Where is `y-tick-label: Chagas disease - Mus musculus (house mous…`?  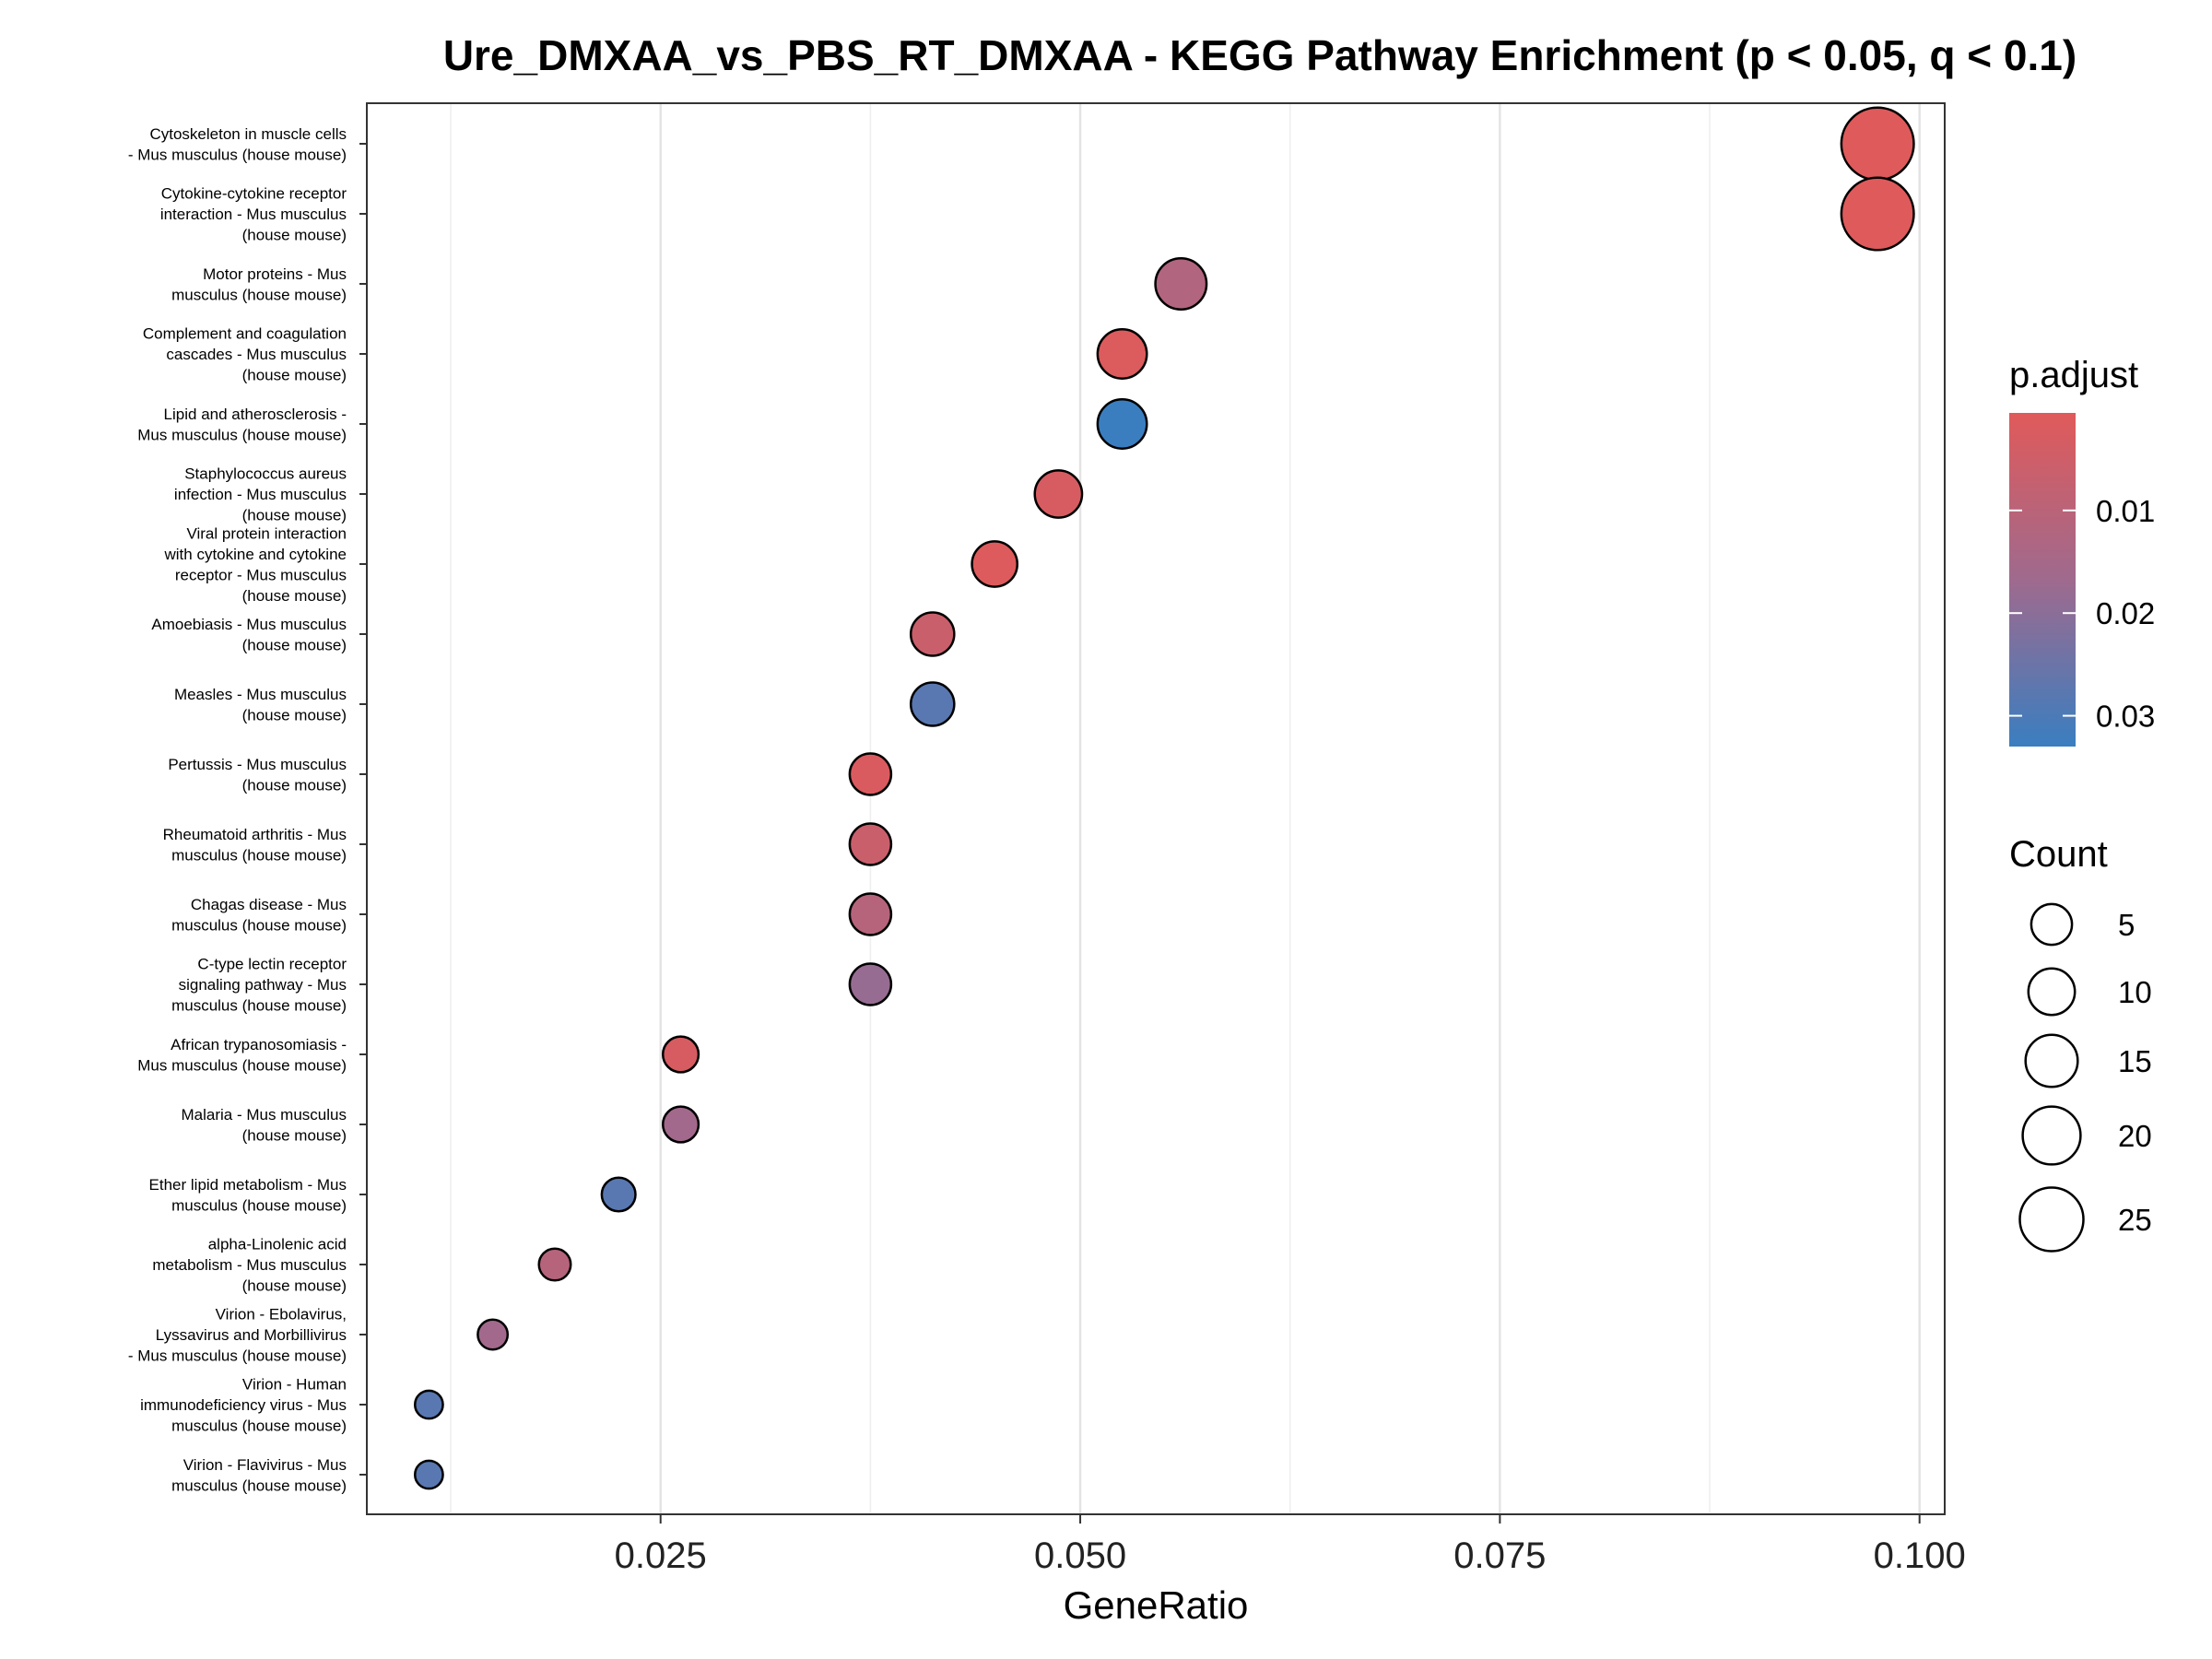
y-tick-label: Chagas disease - Mus musculus (house mous… is located at coordinates (259, 915).